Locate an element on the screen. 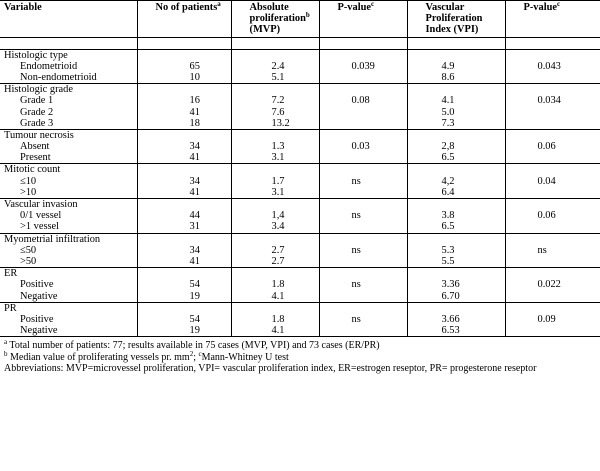 The image size is (600, 471). cell-vpi: 4.9 8.6 is located at coordinates (455, 66).